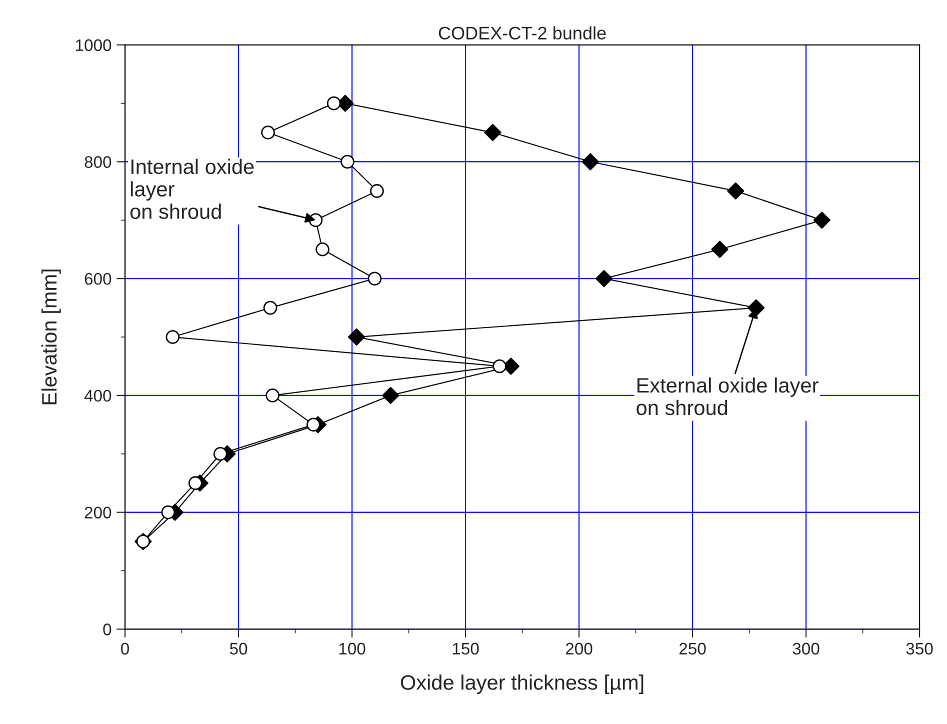 The image size is (947, 724). I want to click on chart-title: CODEX-CT-2 bundle, so click(522, 33).